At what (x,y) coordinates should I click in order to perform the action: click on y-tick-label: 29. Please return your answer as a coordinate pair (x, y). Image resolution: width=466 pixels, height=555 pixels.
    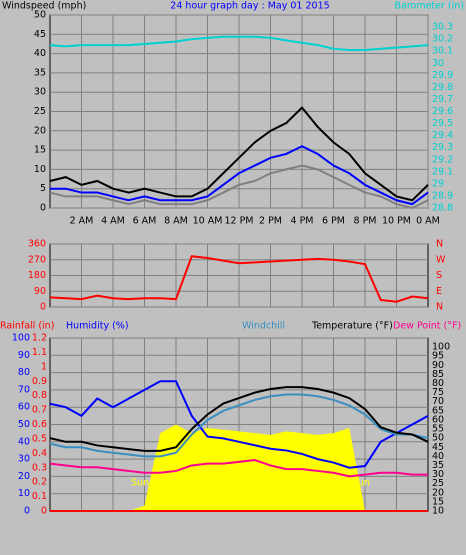
    Looking at the image, I should click on (438, 183).